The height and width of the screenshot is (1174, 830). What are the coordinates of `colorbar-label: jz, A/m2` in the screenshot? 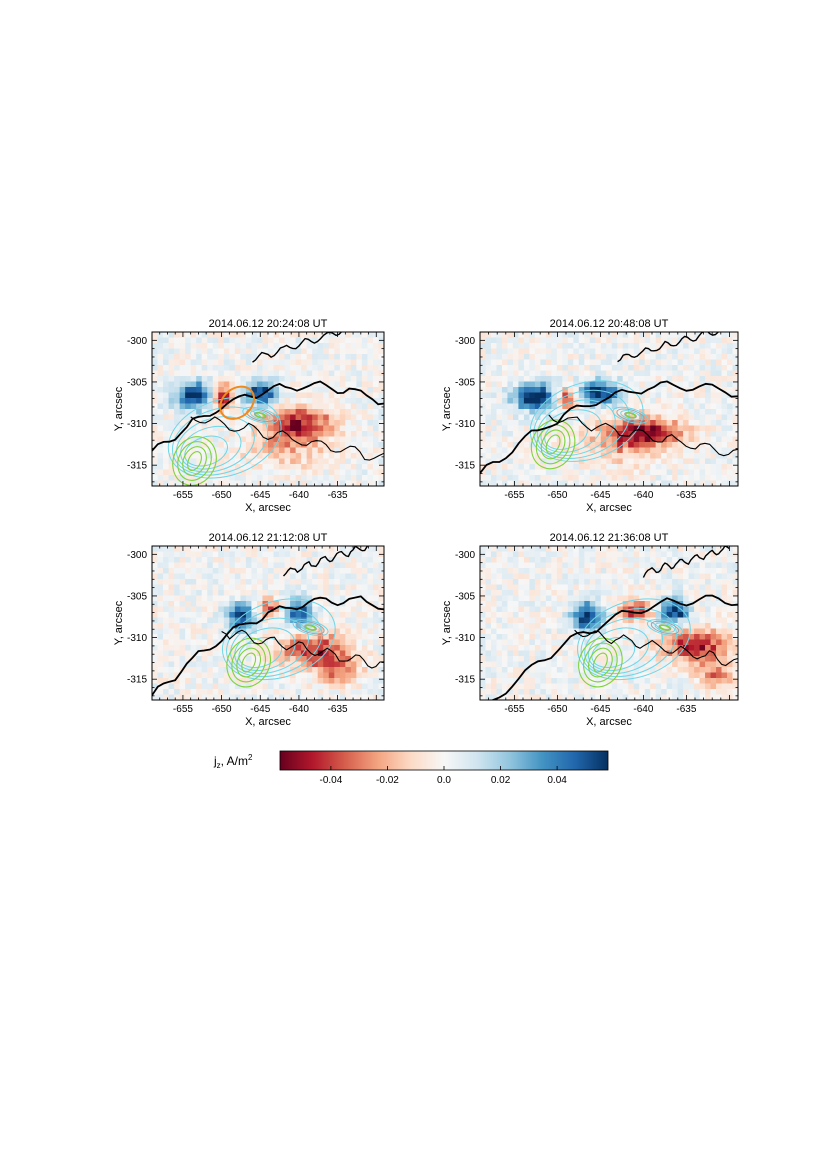 It's located at (233, 761).